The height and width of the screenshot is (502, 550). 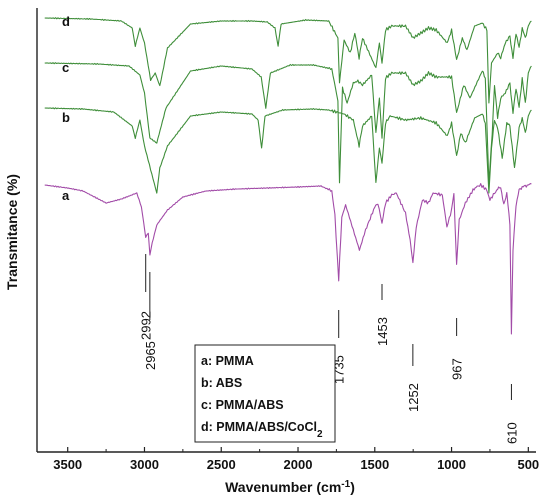 I want to click on x-tick-label: 3000, so click(x=144, y=464).